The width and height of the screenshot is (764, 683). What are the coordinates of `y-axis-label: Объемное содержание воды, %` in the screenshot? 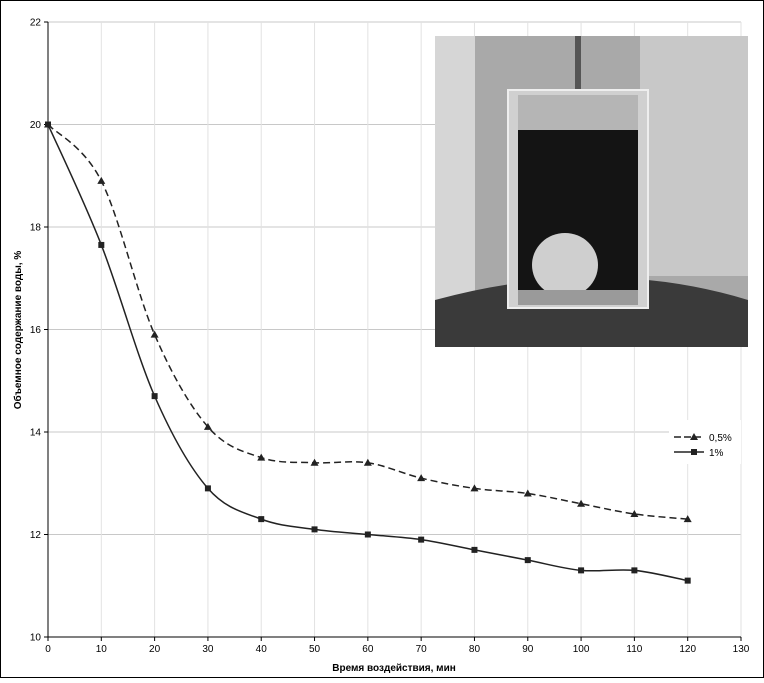 It's located at (18, 330).